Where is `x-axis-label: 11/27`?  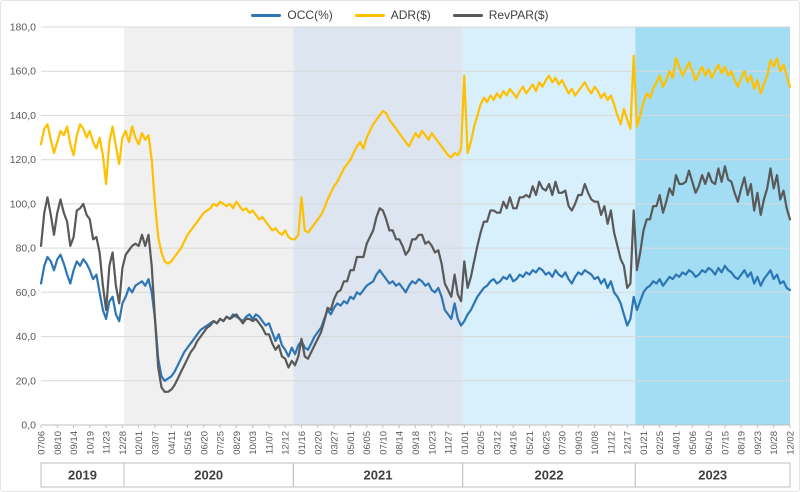 x-axis-label: 11/27 is located at coordinates (449, 442).